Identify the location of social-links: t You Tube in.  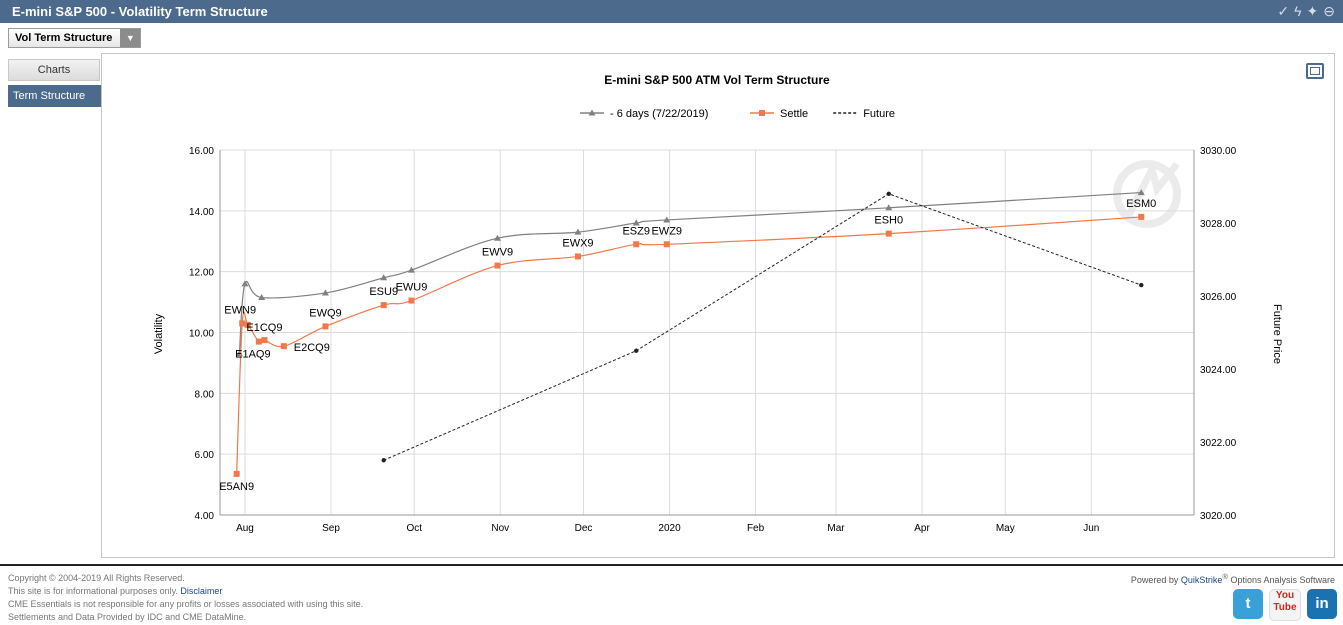
(1285, 605).